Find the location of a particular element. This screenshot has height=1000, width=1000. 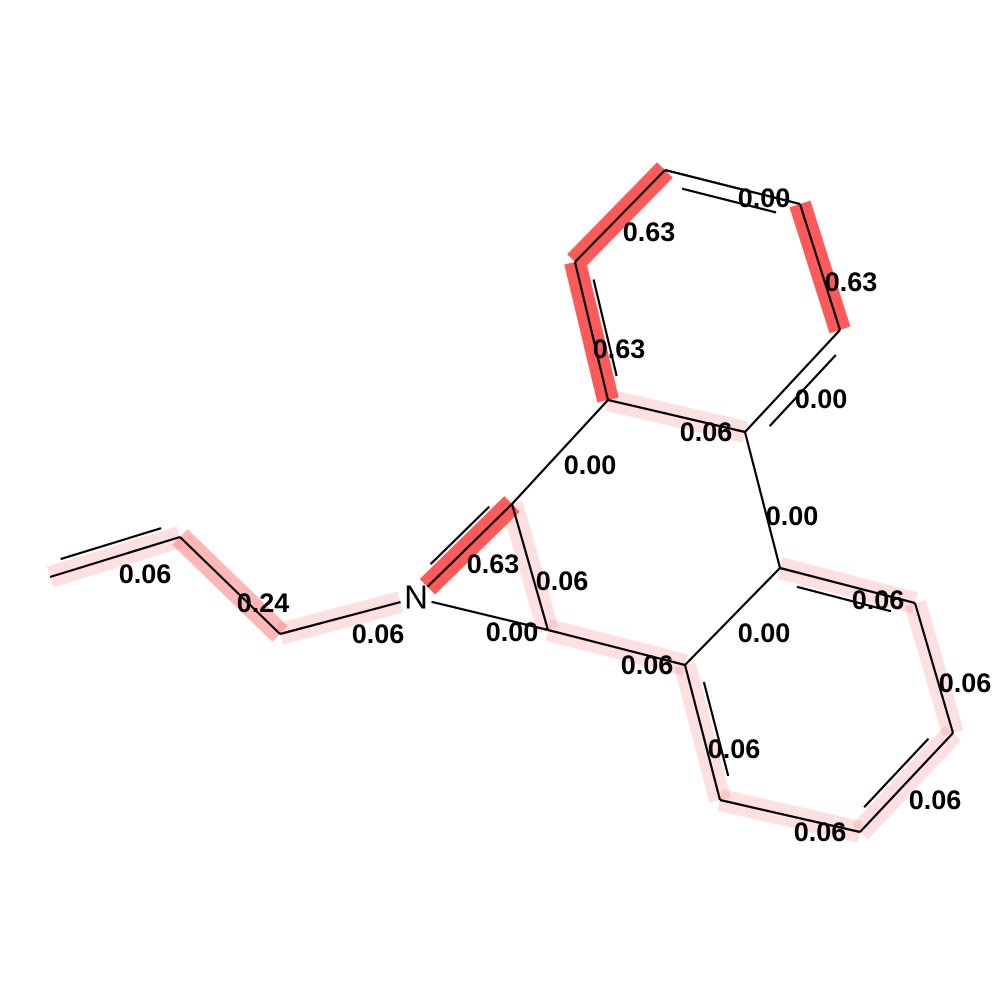

bond-line-b07 is located at coordinates (560, 452).